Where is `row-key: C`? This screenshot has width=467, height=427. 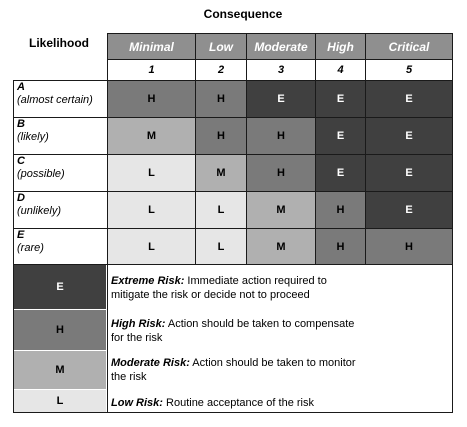 row-key: C is located at coordinates (21, 161).